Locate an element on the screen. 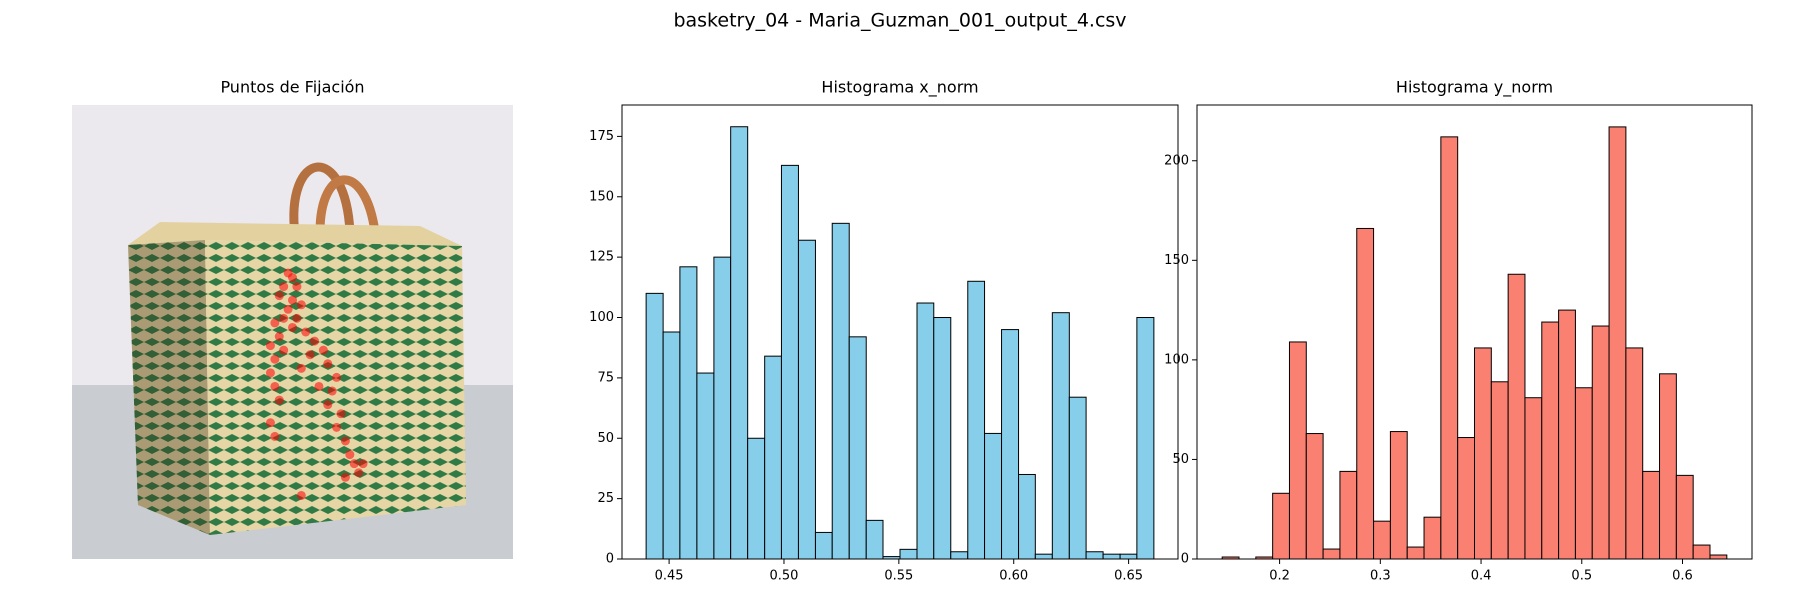 The width and height of the screenshot is (1800, 600). x-tick-label: 0.45 is located at coordinates (669, 576).